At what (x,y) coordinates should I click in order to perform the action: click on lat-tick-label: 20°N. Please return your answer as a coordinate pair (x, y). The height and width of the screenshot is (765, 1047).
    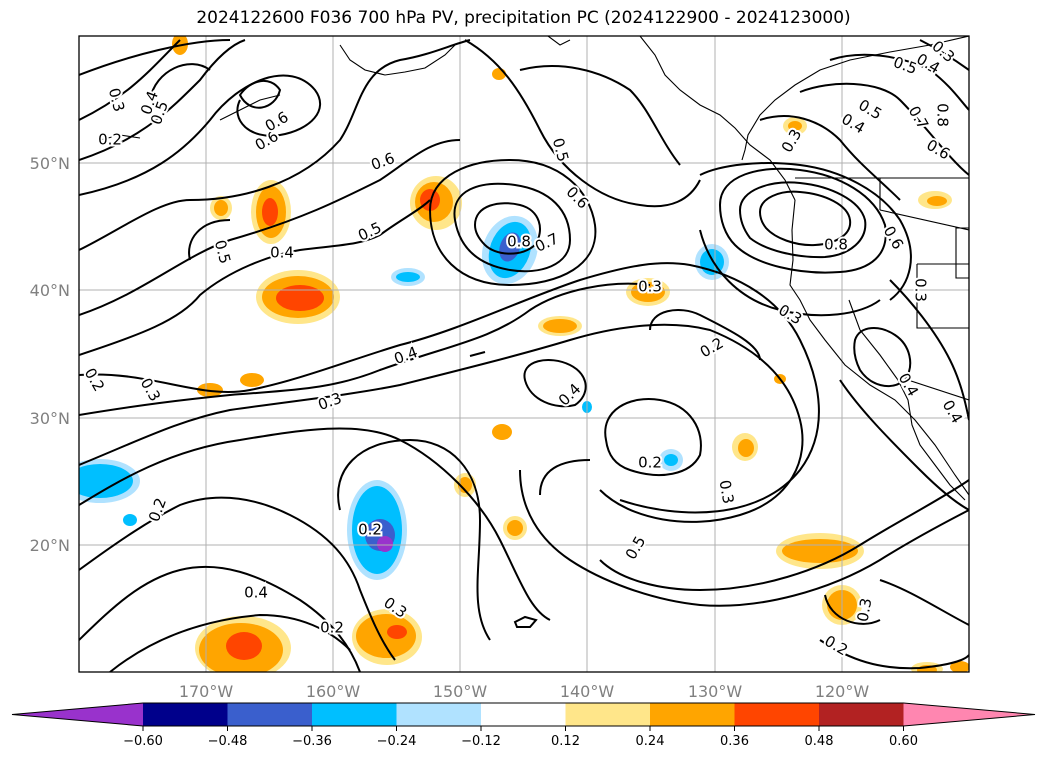
    Looking at the image, I should click on (50, 545).